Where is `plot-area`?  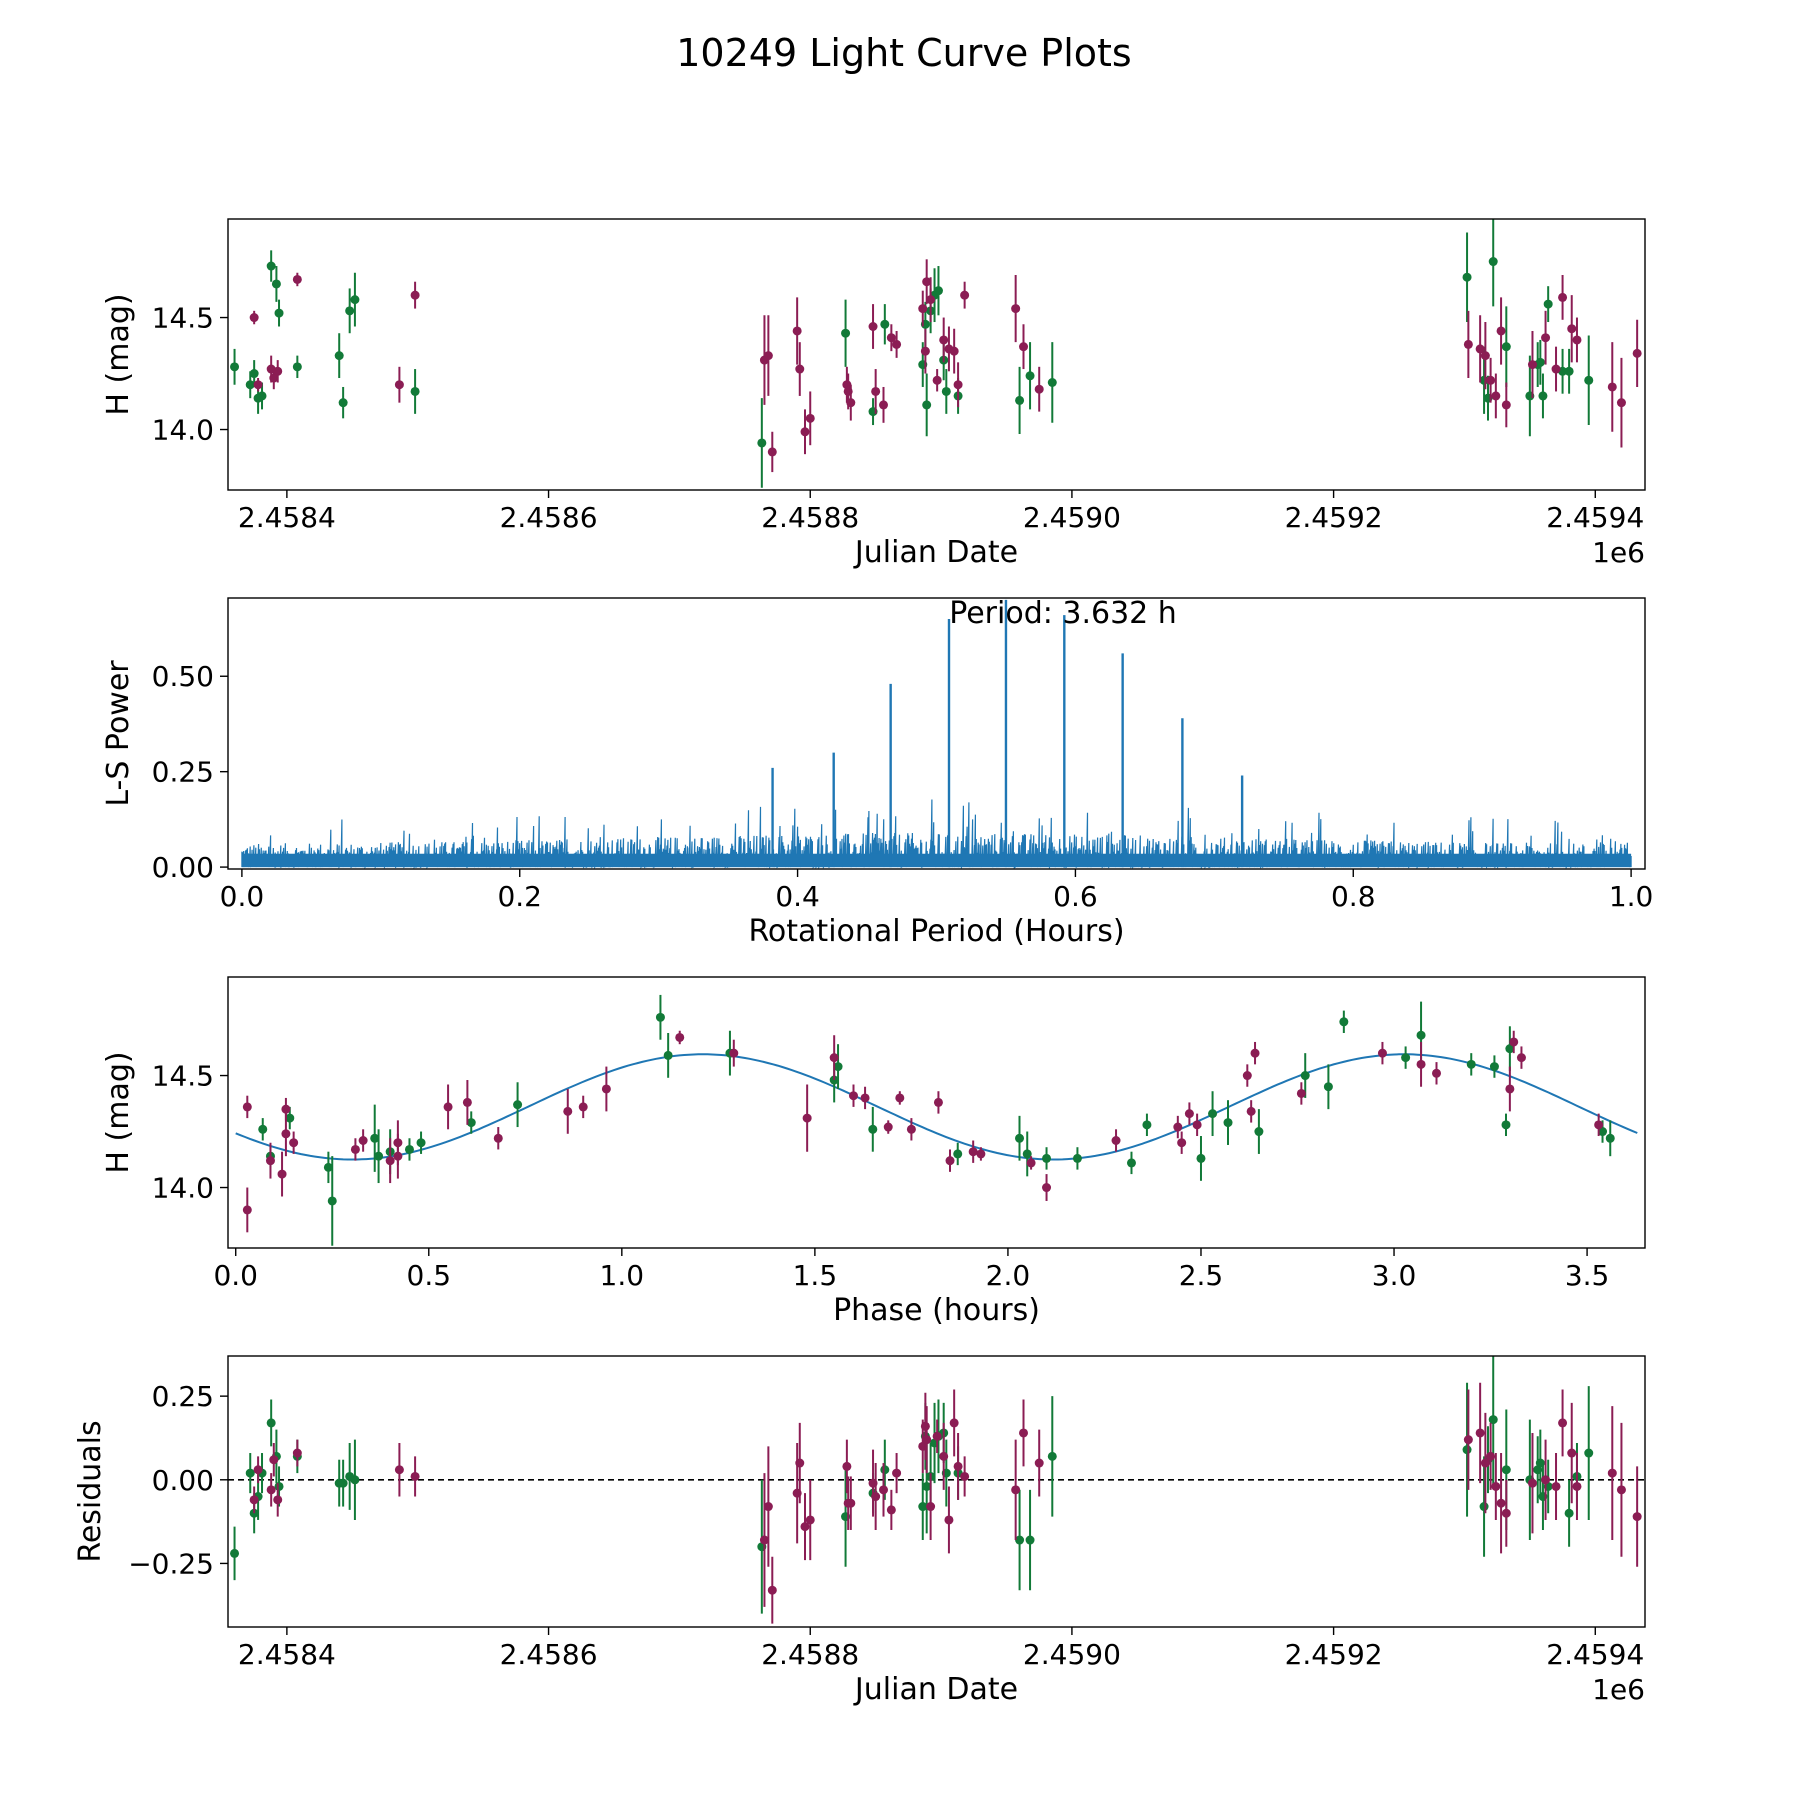 plot-area is located at coordinates (936, 353).